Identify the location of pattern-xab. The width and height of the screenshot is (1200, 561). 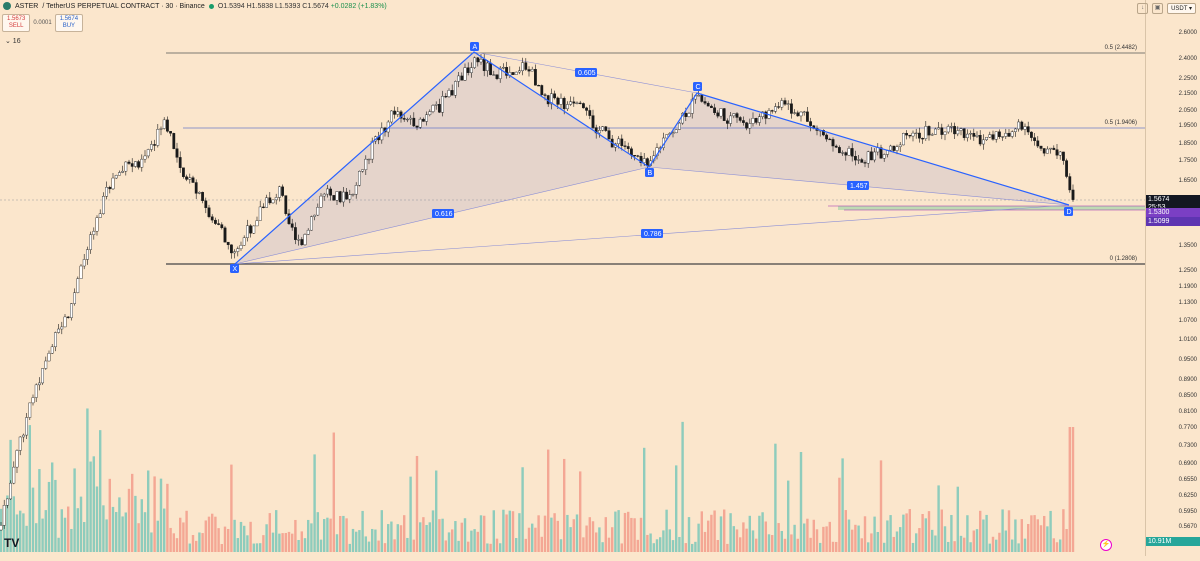
(442, 158).